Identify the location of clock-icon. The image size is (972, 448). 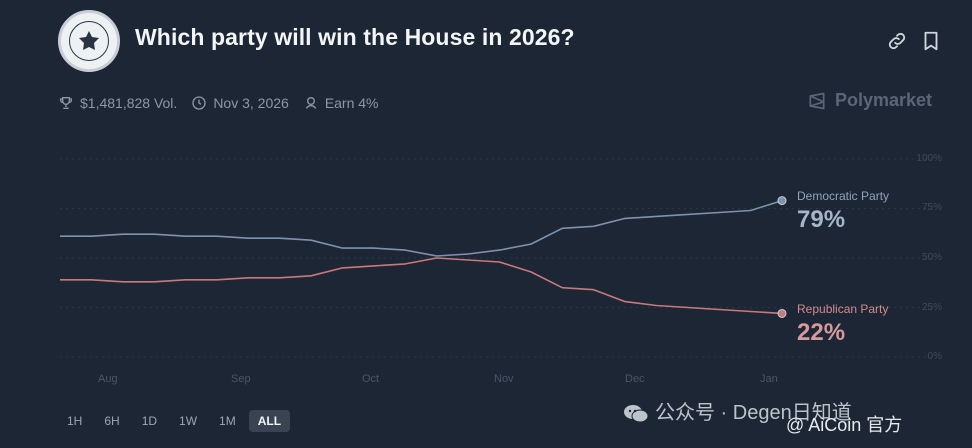
(199, 103).